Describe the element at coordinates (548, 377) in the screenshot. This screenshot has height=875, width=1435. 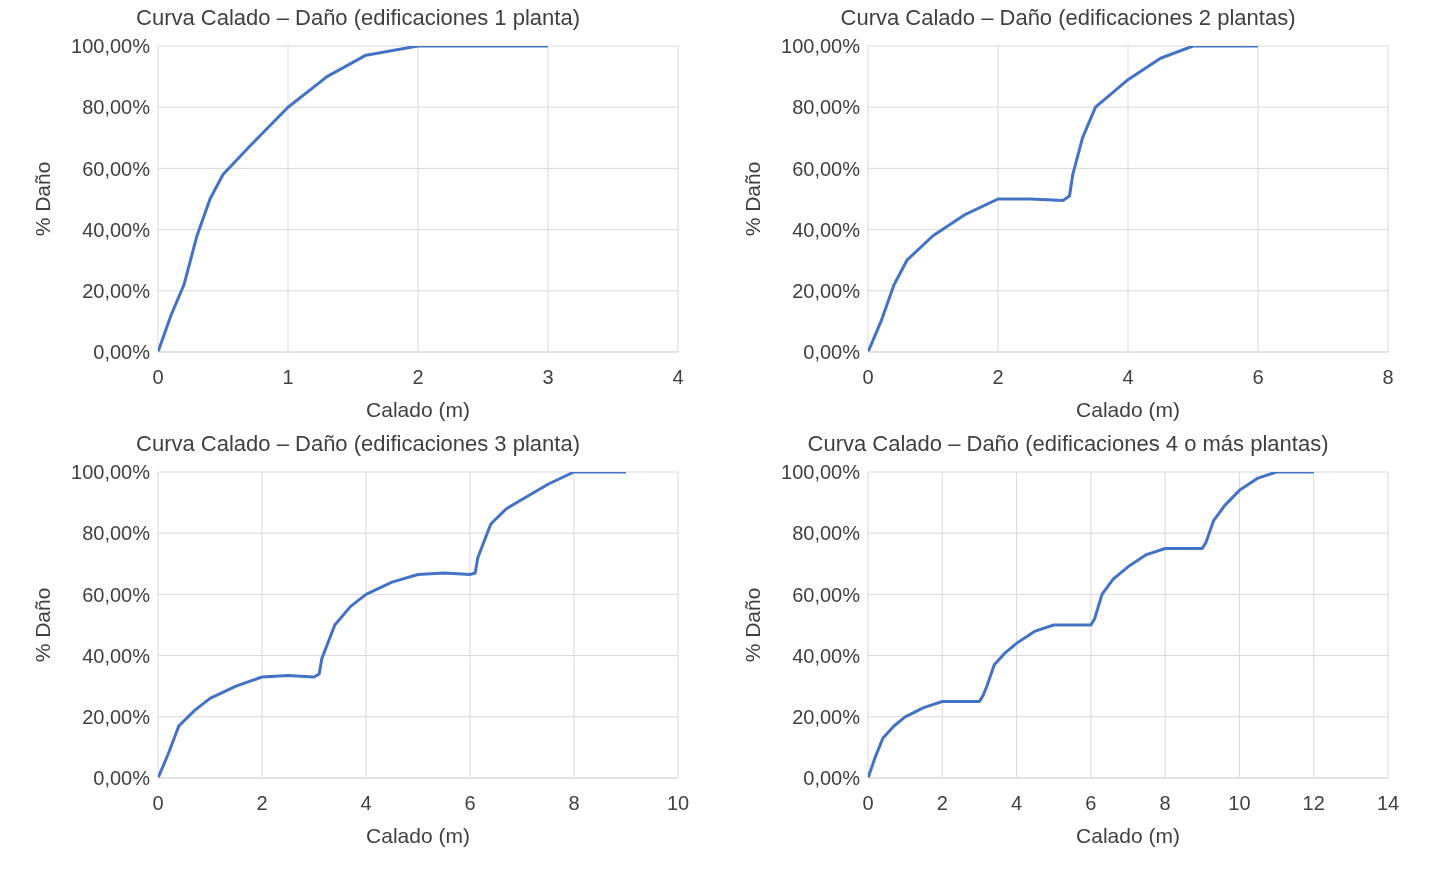
I see `x-tick-label: 3` at that location.